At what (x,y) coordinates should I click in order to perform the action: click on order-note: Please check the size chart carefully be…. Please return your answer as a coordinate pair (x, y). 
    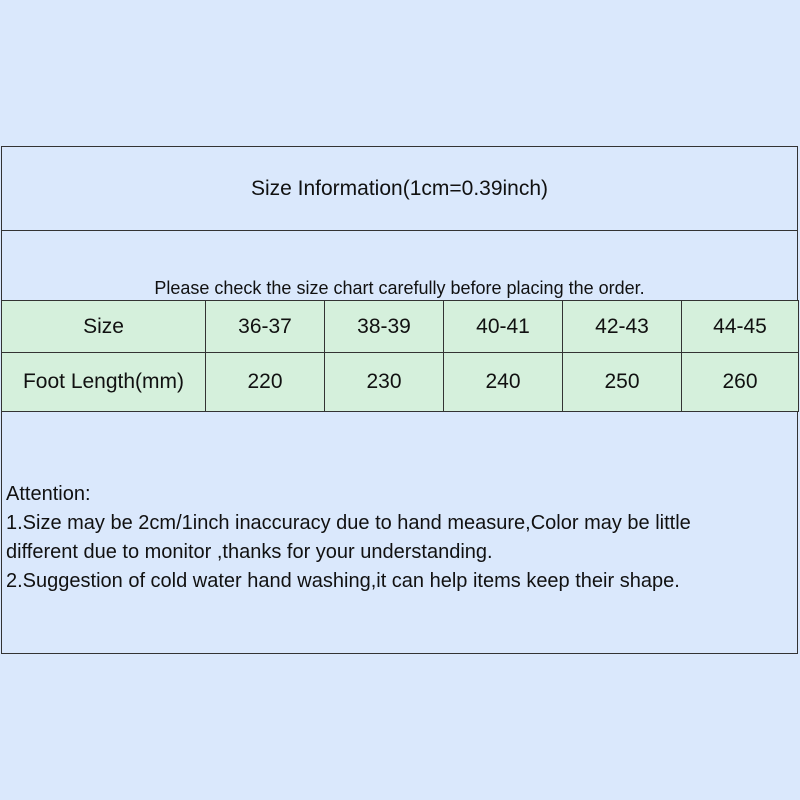
    Looking at the image, I should click on (399, 265).